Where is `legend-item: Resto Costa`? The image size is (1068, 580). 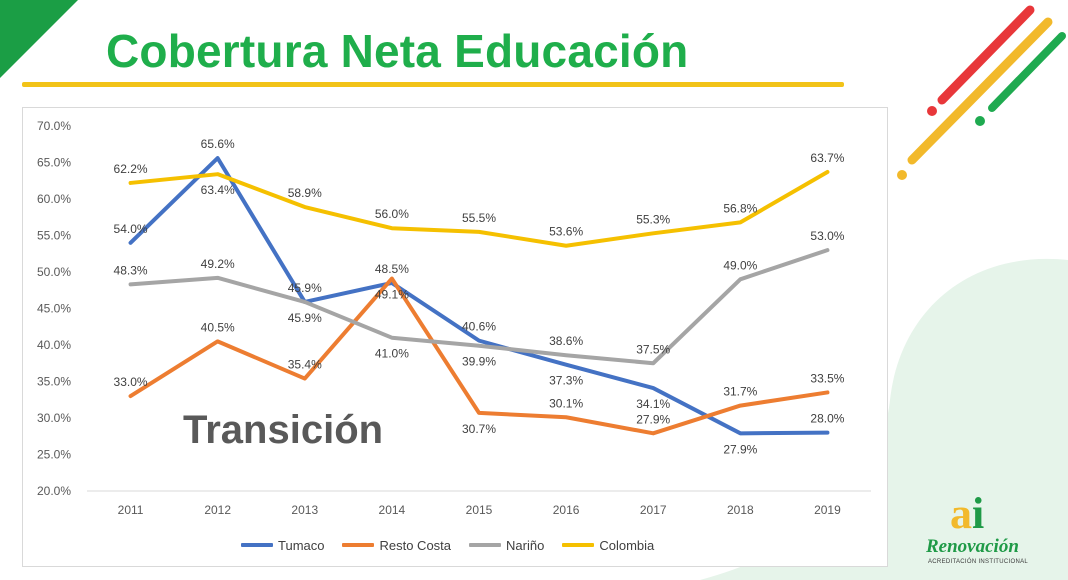 legend-item: Resto Costa is located at coordinates (396, 545).